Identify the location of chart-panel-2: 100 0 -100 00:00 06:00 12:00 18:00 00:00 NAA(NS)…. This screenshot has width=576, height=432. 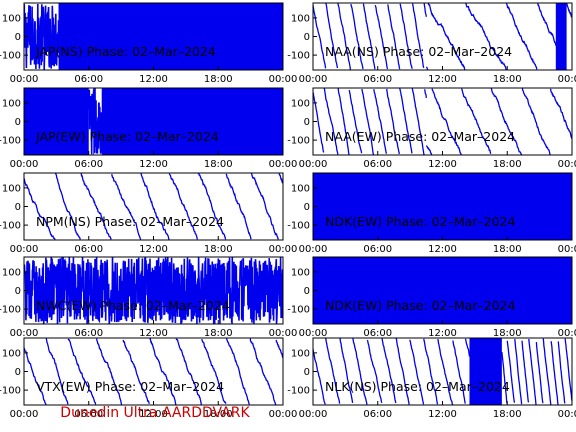
(431, 43).